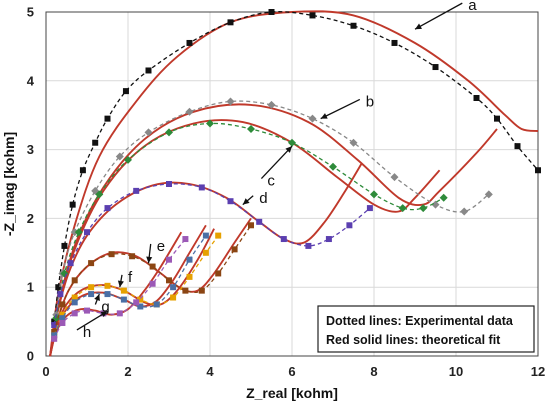 This screenshot has width=550, height=408. What do you see at coordinates (120, 284) in the screenshot?
I see `annotation-arrowhead-f` at bounding box center [120, 284].